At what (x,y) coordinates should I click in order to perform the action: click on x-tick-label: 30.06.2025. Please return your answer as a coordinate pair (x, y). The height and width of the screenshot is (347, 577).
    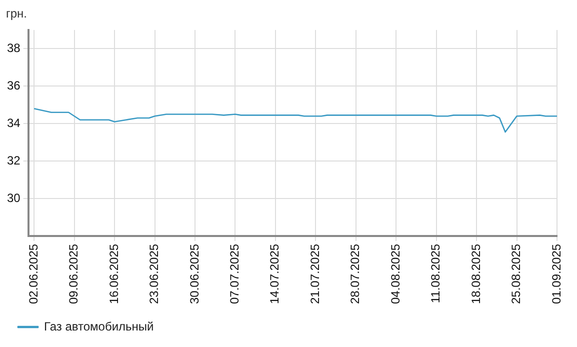
    Looking at the image, I should click on (194, 274).